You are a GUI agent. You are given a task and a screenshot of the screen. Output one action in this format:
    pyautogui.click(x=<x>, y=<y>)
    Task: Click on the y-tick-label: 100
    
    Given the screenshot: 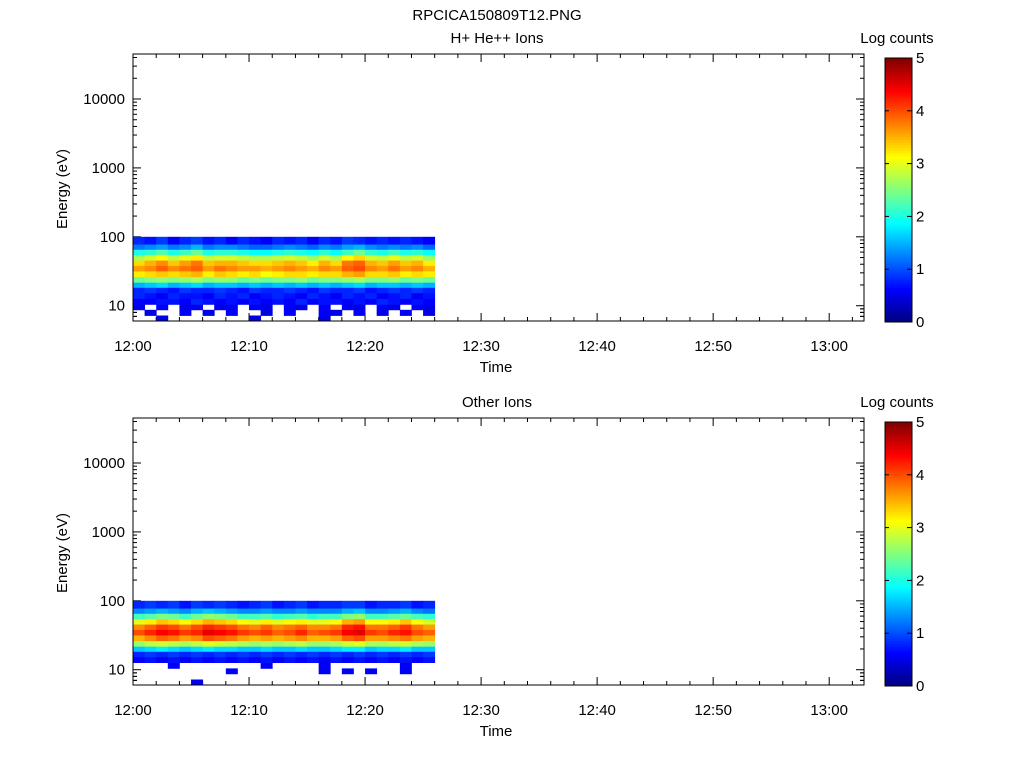 What is the action you would take?
    pyautogui.click(x=112, y=237)
    